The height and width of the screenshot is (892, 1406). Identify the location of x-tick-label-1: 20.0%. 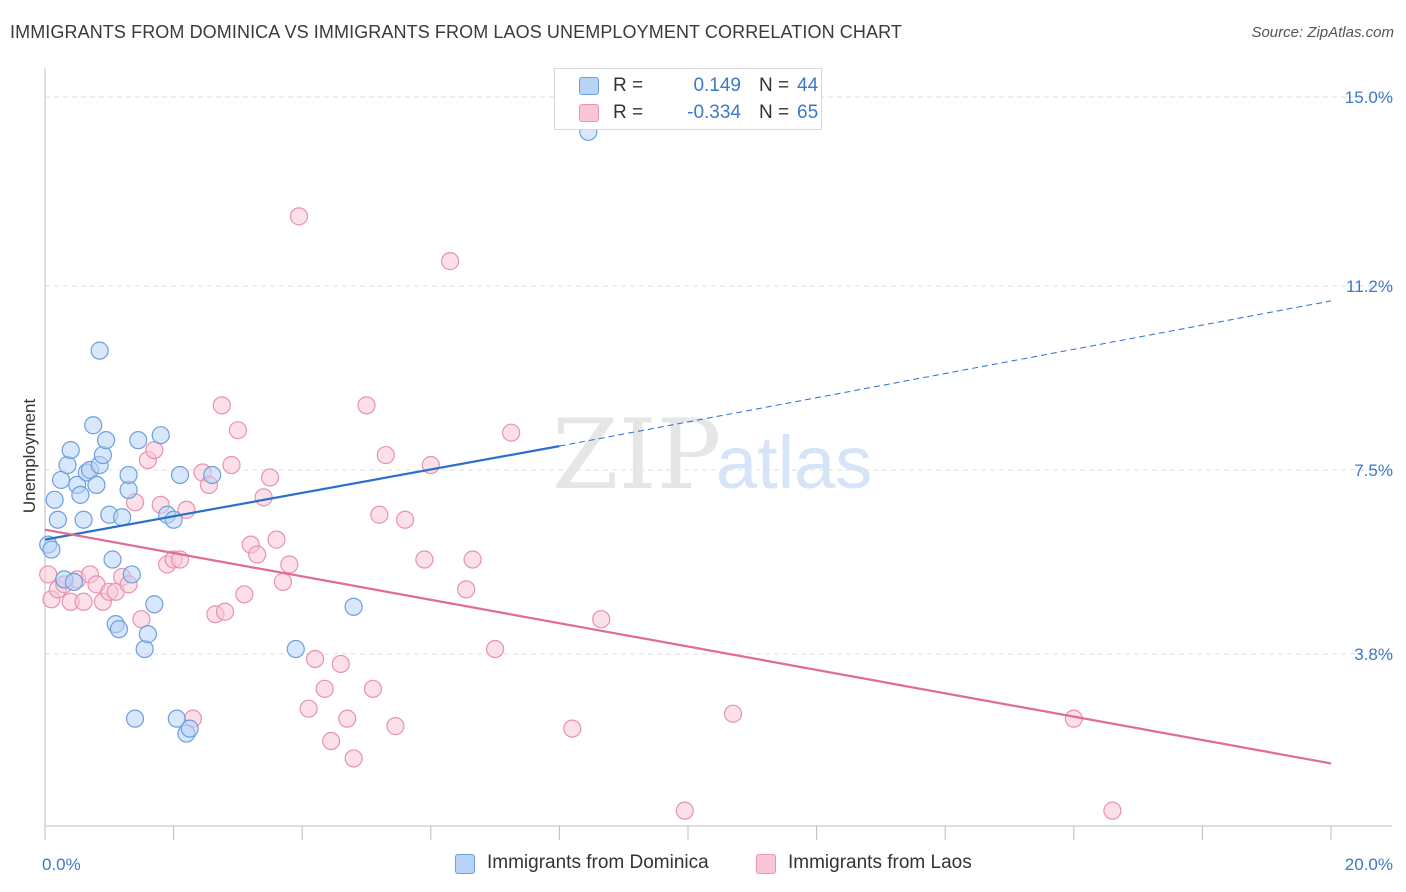
(1369, 864).